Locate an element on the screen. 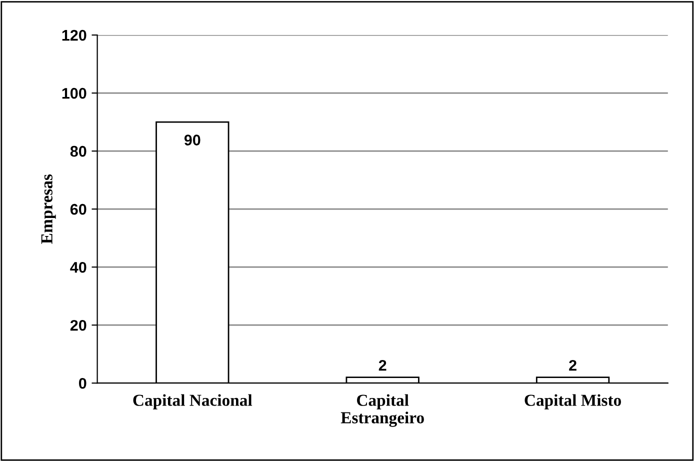  y-tick-label: 40 is located at coordinates (78, 267).